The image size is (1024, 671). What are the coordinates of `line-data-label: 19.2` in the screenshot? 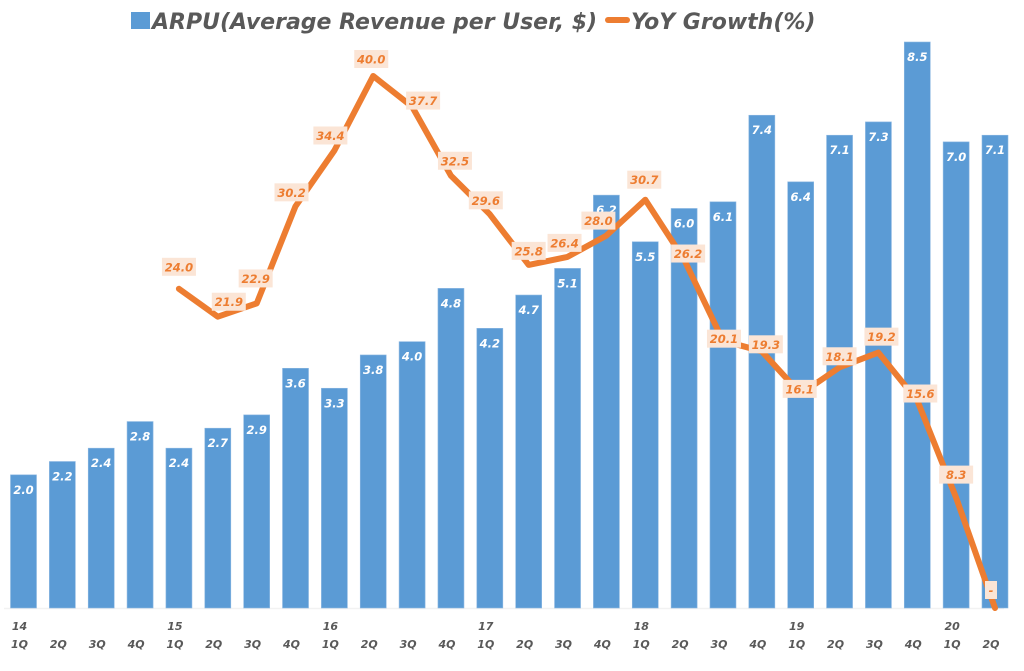 It's located at (881, 337).